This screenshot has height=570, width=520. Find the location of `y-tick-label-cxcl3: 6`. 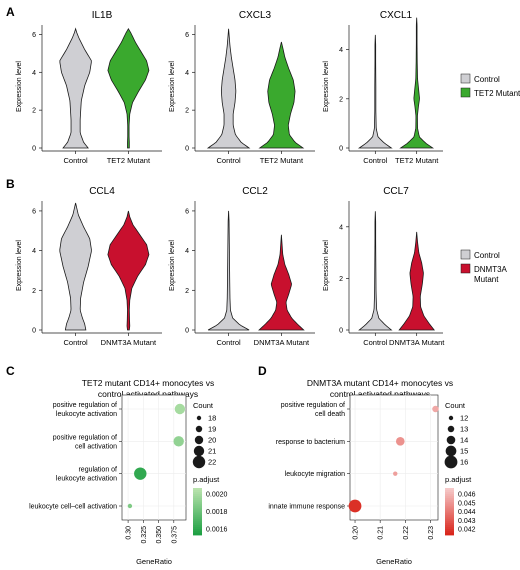

y-tick-label-cxcl3: 6 is located at coordinates (187, 35).